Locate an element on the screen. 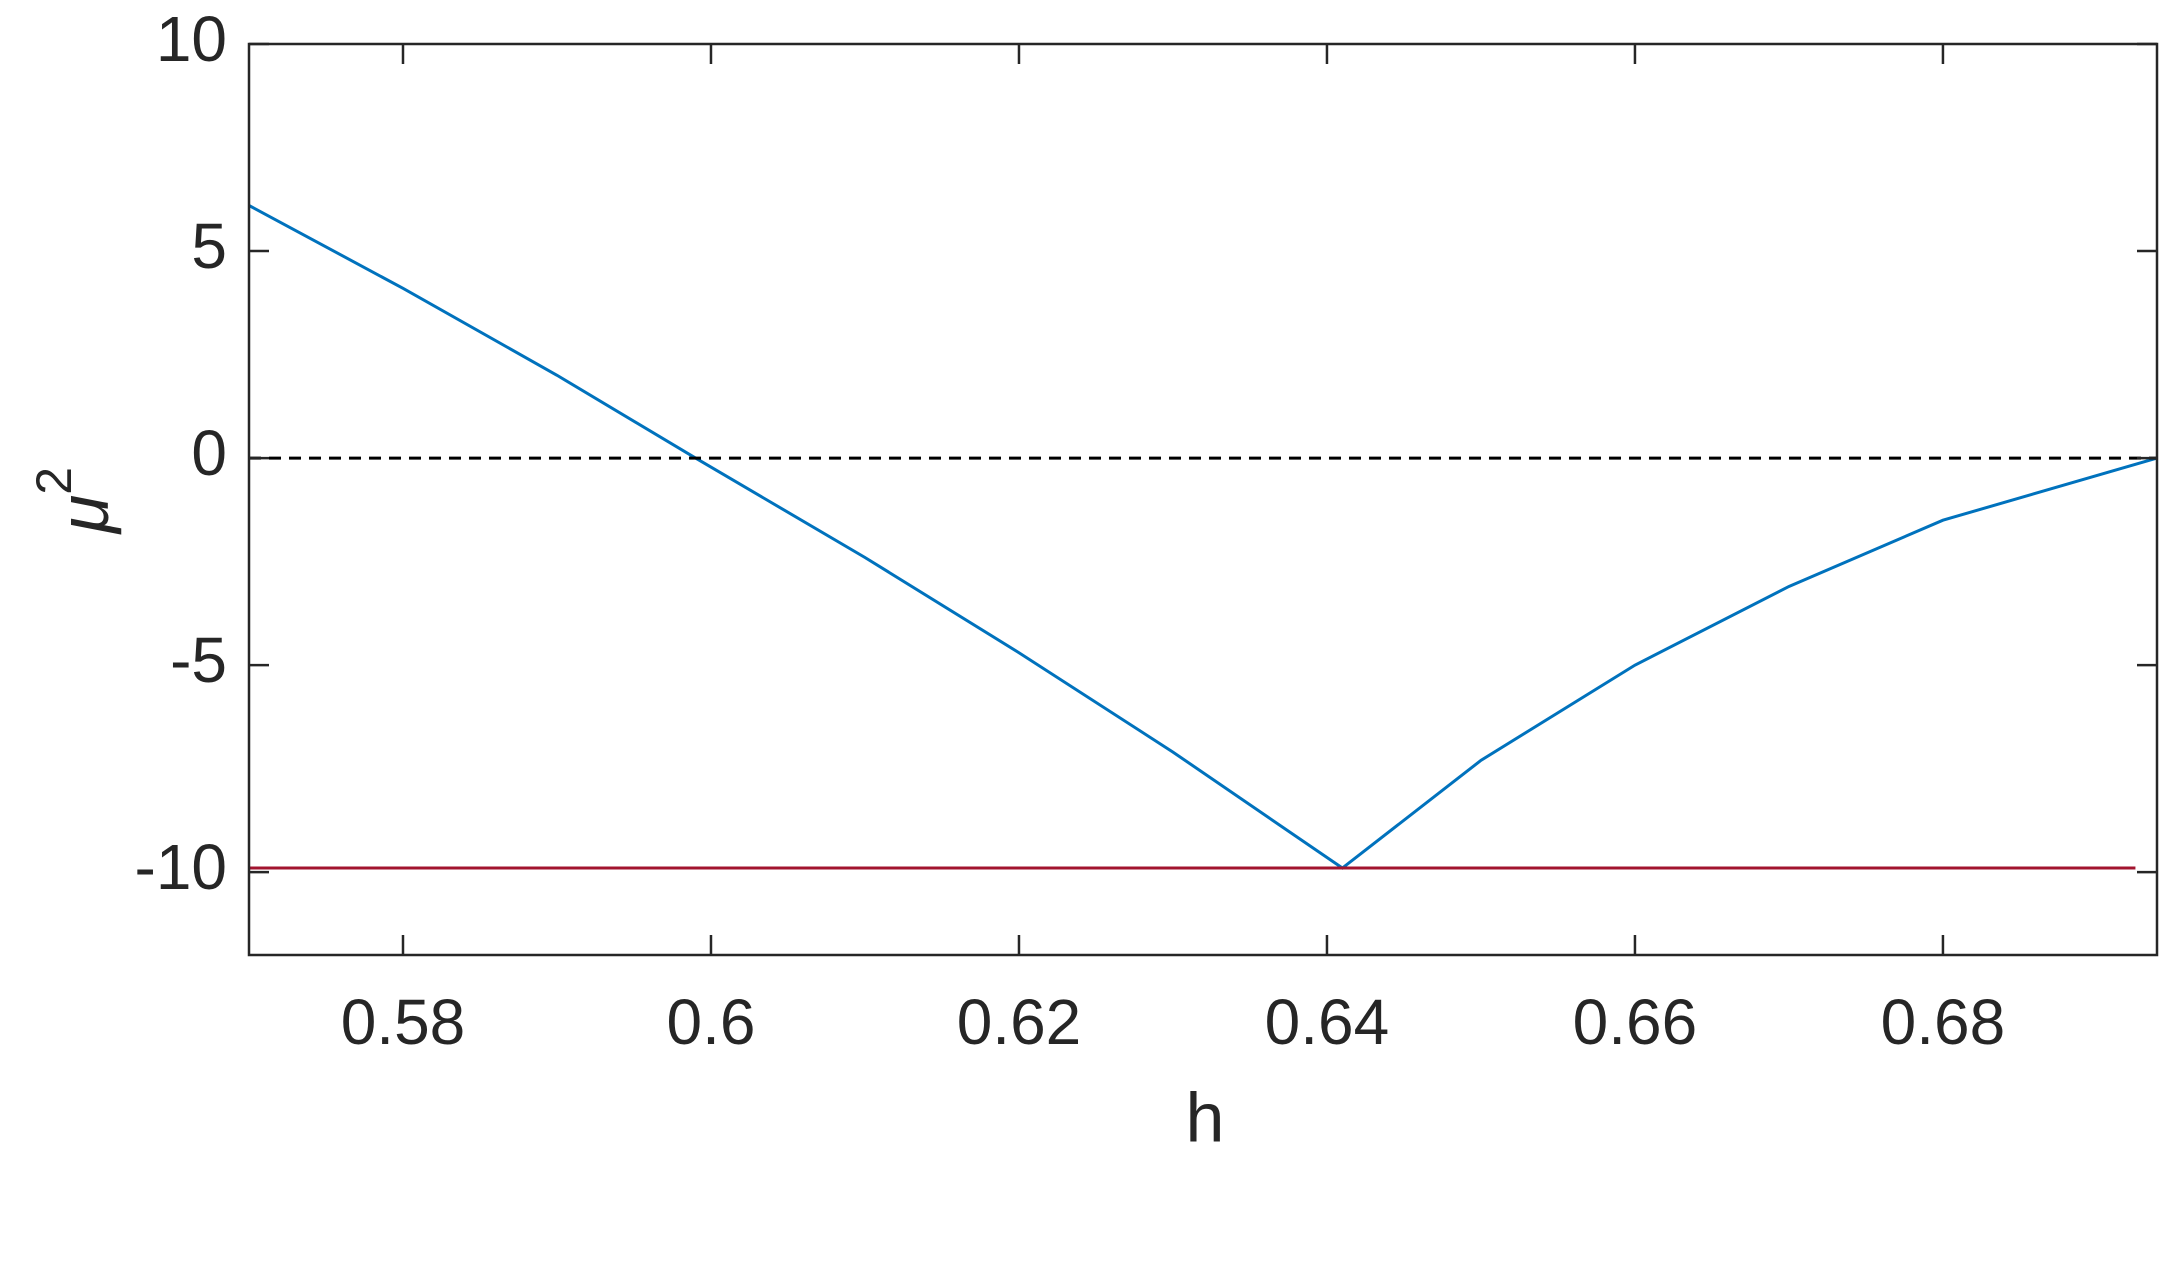 The height and width of the screenshot is (1264, 2160). x-tick-label: 0.6 is located at coordinates (711, 1022).